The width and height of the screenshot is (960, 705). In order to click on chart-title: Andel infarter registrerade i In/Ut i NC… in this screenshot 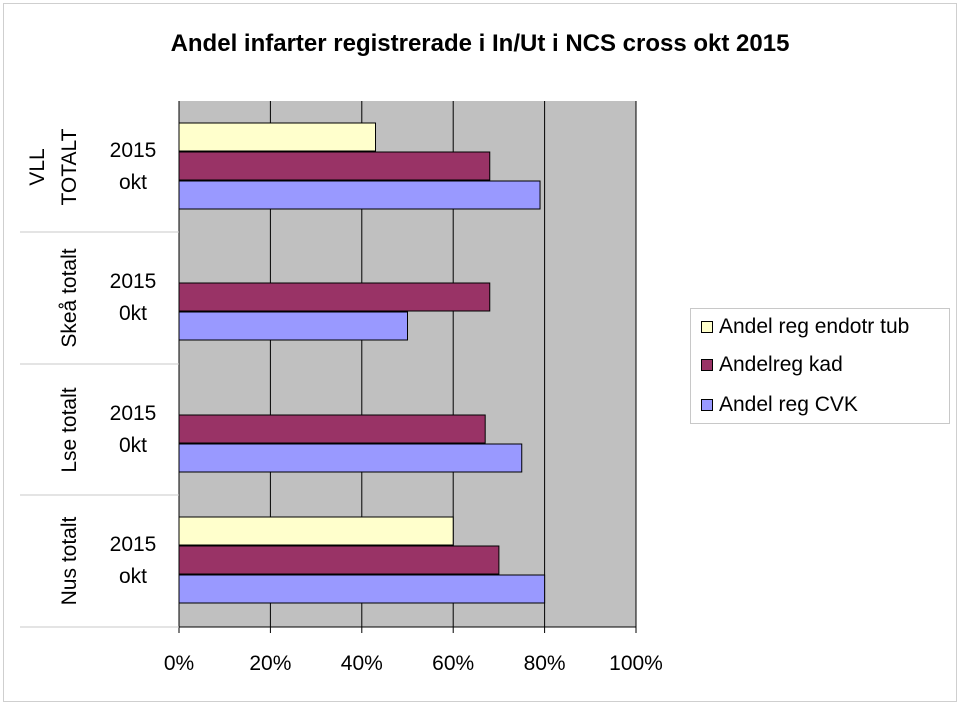, I will do `click(480, 43)`.